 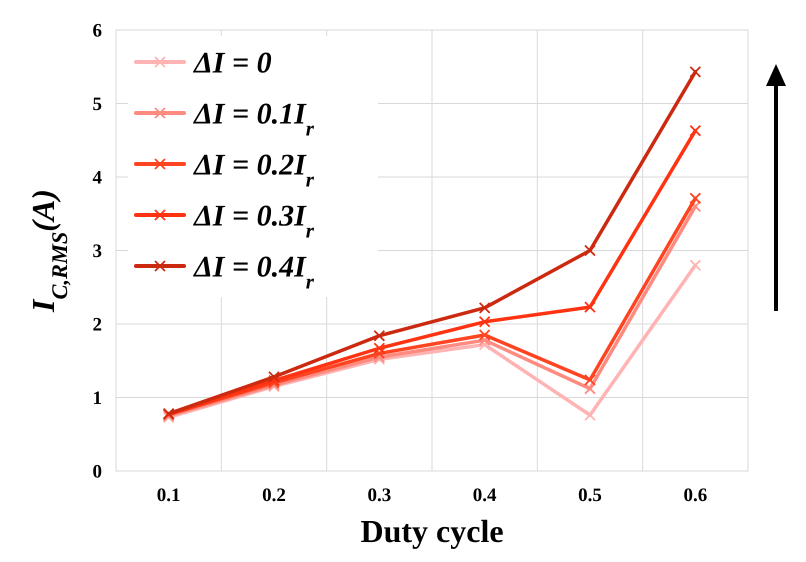 I want to click on x-tick-label: 0.6, so click(x=695, y=495).